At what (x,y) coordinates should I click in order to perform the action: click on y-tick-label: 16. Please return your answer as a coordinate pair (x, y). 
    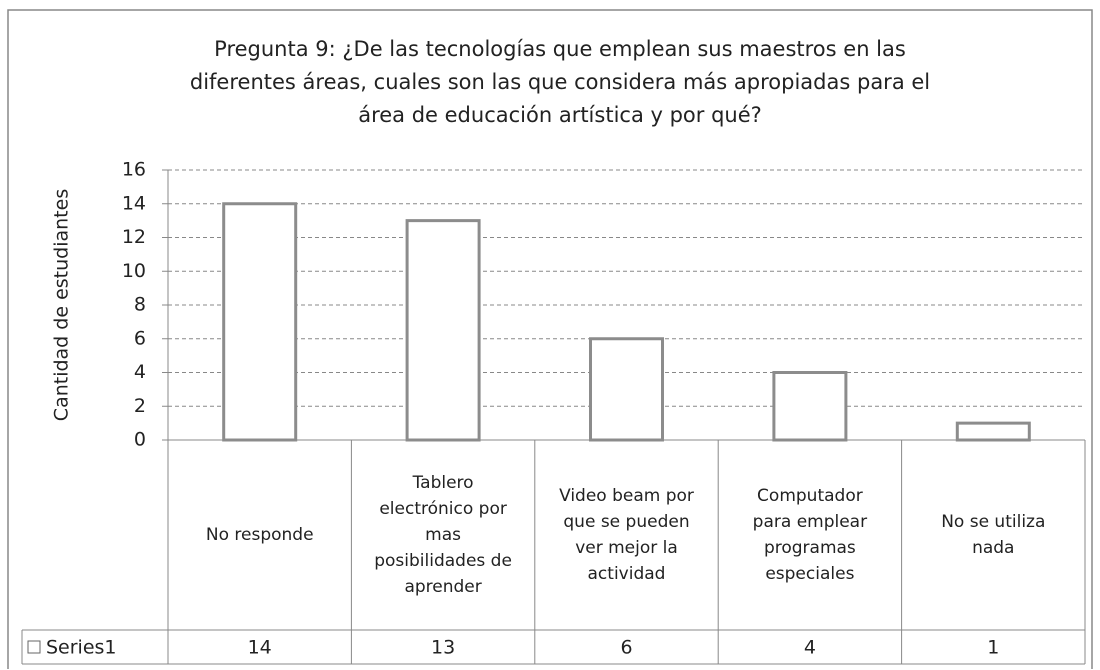
    Looking at the image, I should click on (134, 170).